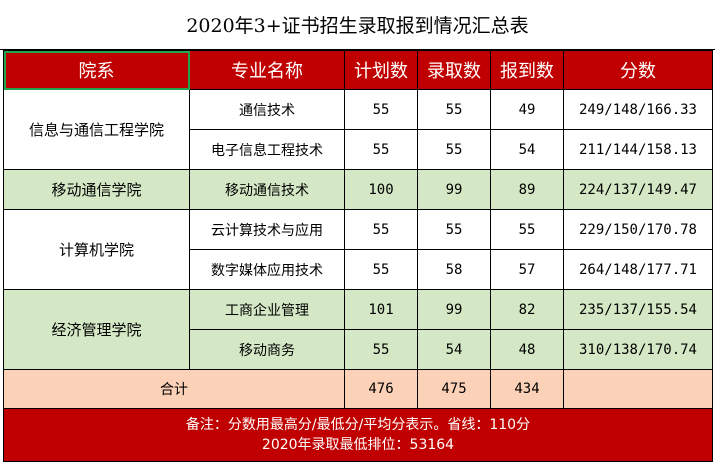 The image size is (715, 464). I want to click on score-cell: 224/137/149.47, so click(638, 189).